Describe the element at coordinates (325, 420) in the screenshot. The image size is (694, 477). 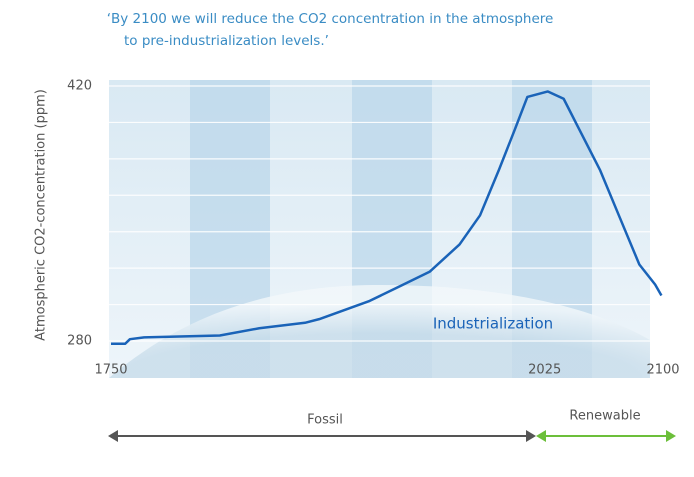
I see `phase-label: Fossil` at that location.